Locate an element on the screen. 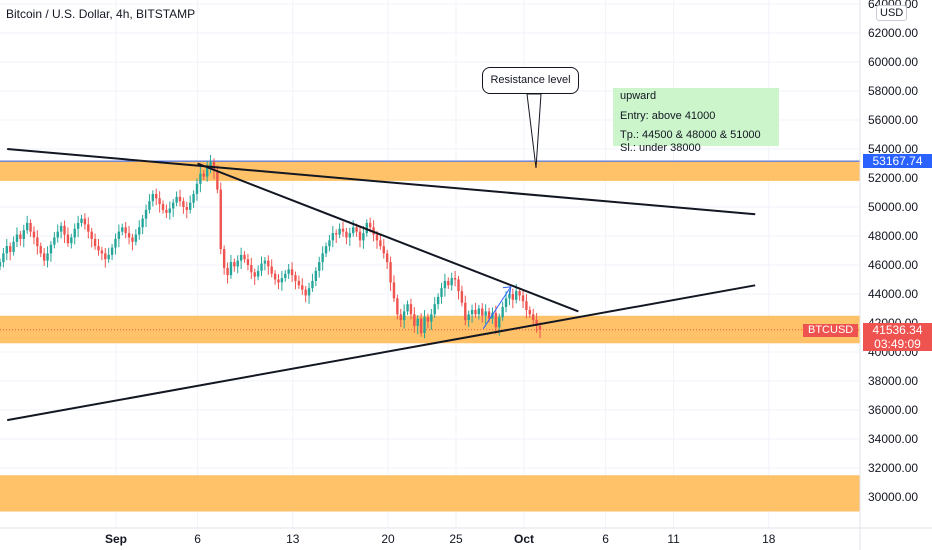 This screenshot has height=550, width=932. currency-button: USD is located at coordinates (892, 13).